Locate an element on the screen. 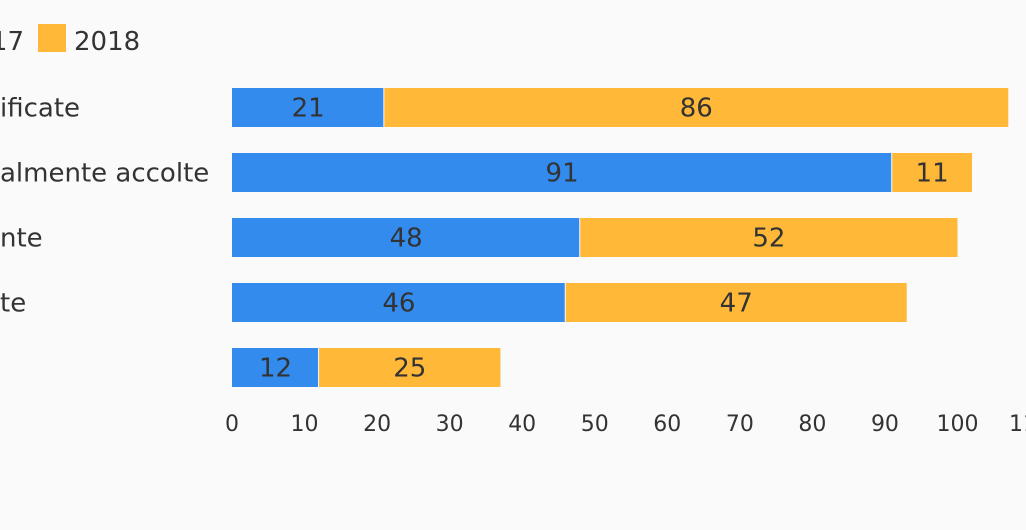  x-tick-label: 0 is located at coordinates (232, 424).